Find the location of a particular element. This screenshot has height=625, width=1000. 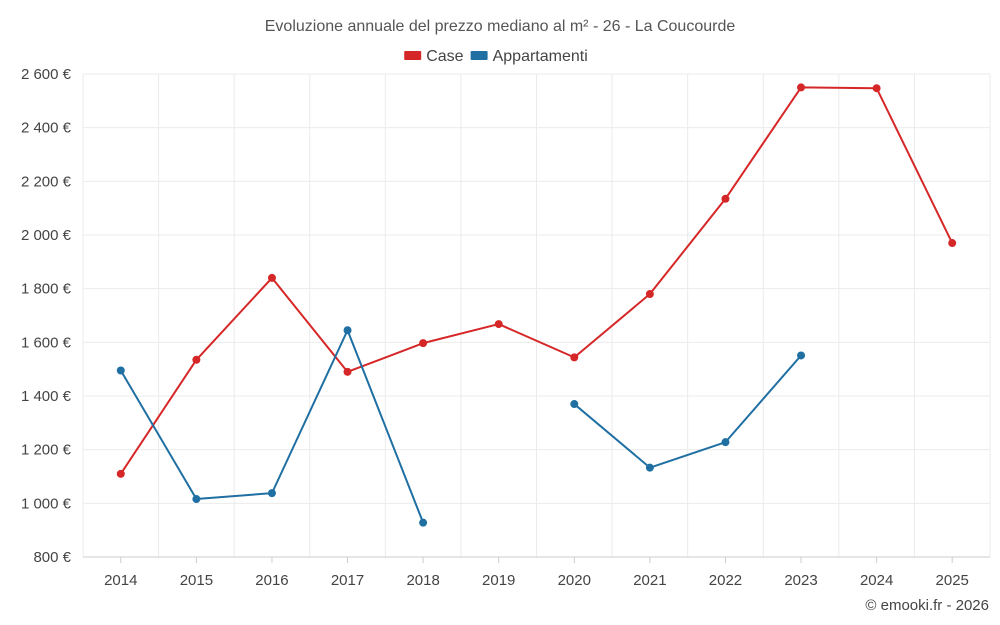

chart-legend: Case Appartamenti is located at coordinates (496, 56).